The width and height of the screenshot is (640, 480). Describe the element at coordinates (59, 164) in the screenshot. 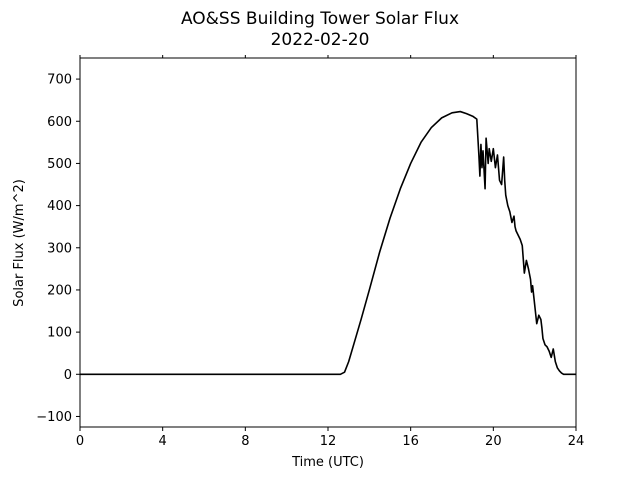

I see `y-tick-label: 500` at that location.